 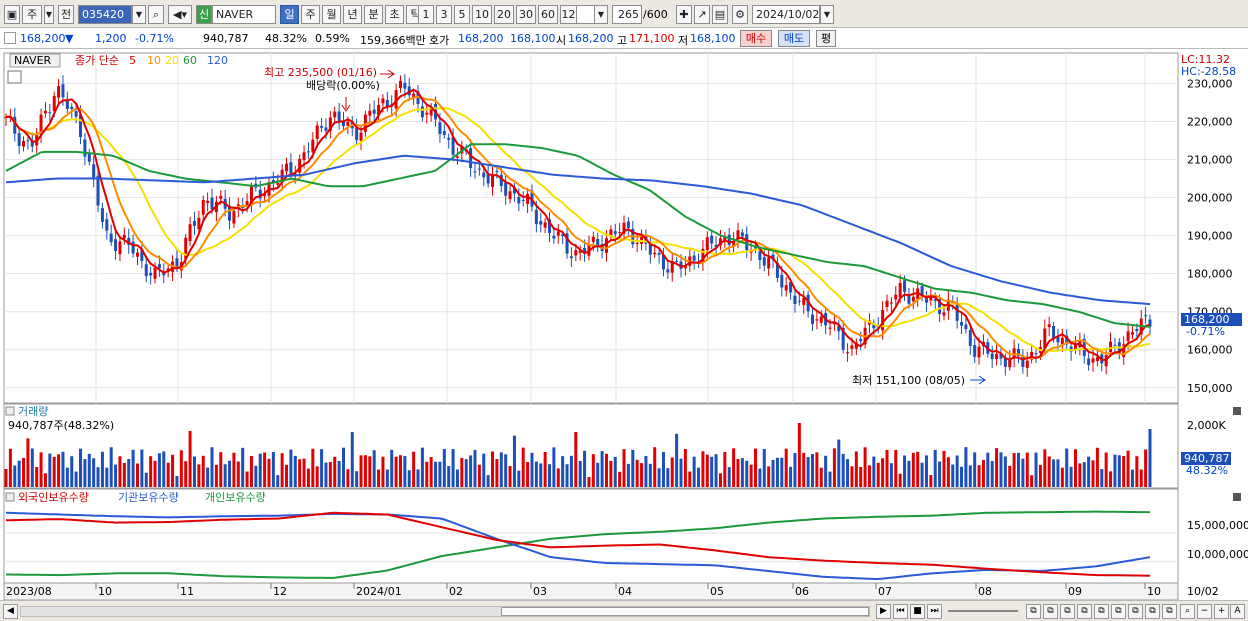 What do you see at coordinates (1210, 160) in the screenshot?
I see `price-ytick: 210,000` at bounding box center [1210, 160].